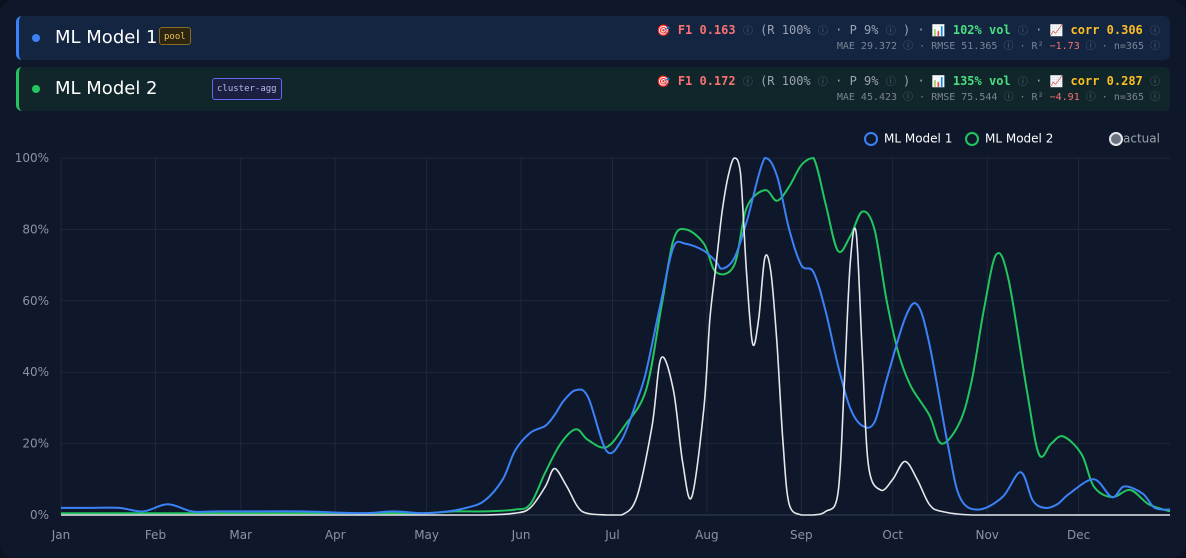 The width and height of the screenshot is (1186, 558). What do you see at coordinates (247, 89) in the screenshot?
I see `model-tag-badge: cluster-agg` at bounding box center [247, 89].